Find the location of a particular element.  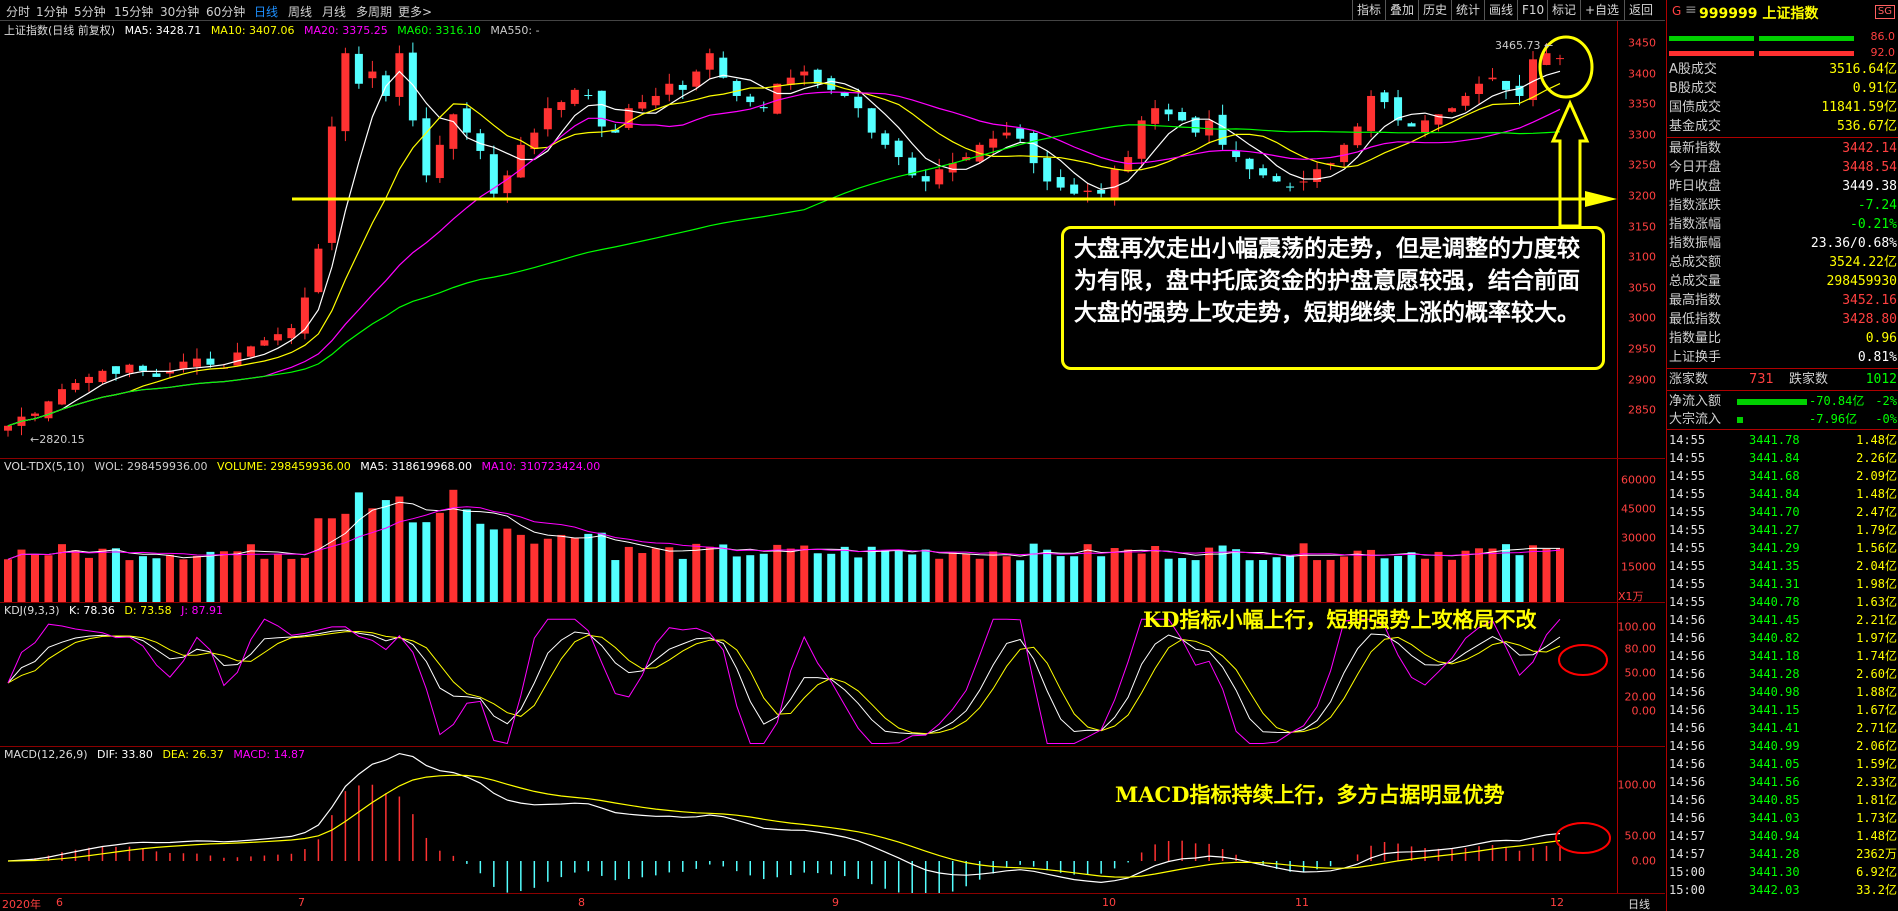

row-value: 3428.80 is located at coordinates (1869, 319).